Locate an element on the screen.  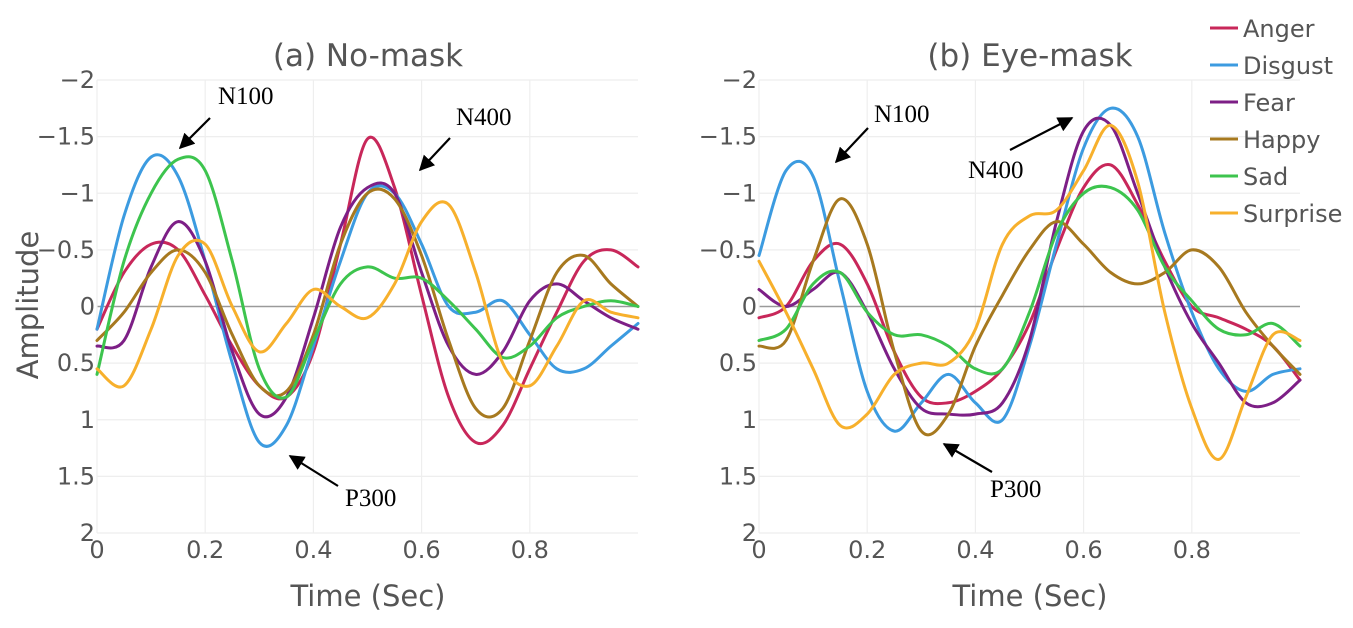
legend-item-anger: Anger is located at coordinates (1262, 29).